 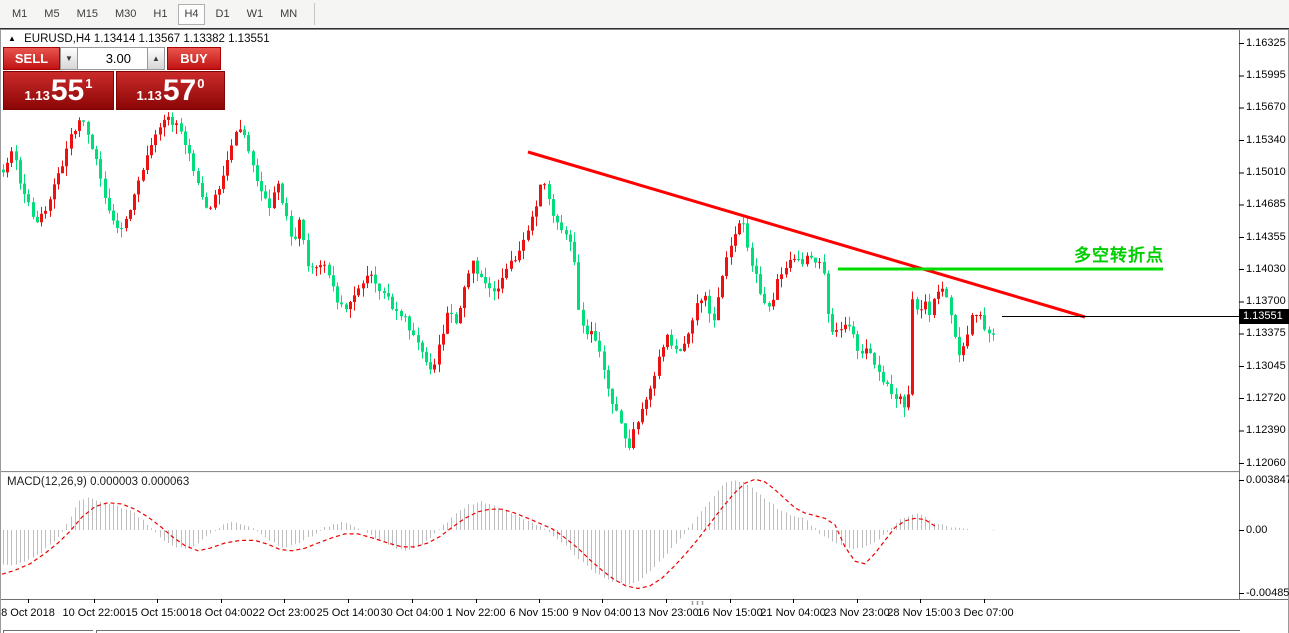 I want to click on time-axis-label: 13 Nov 23:00, so click(x=666, y=613).